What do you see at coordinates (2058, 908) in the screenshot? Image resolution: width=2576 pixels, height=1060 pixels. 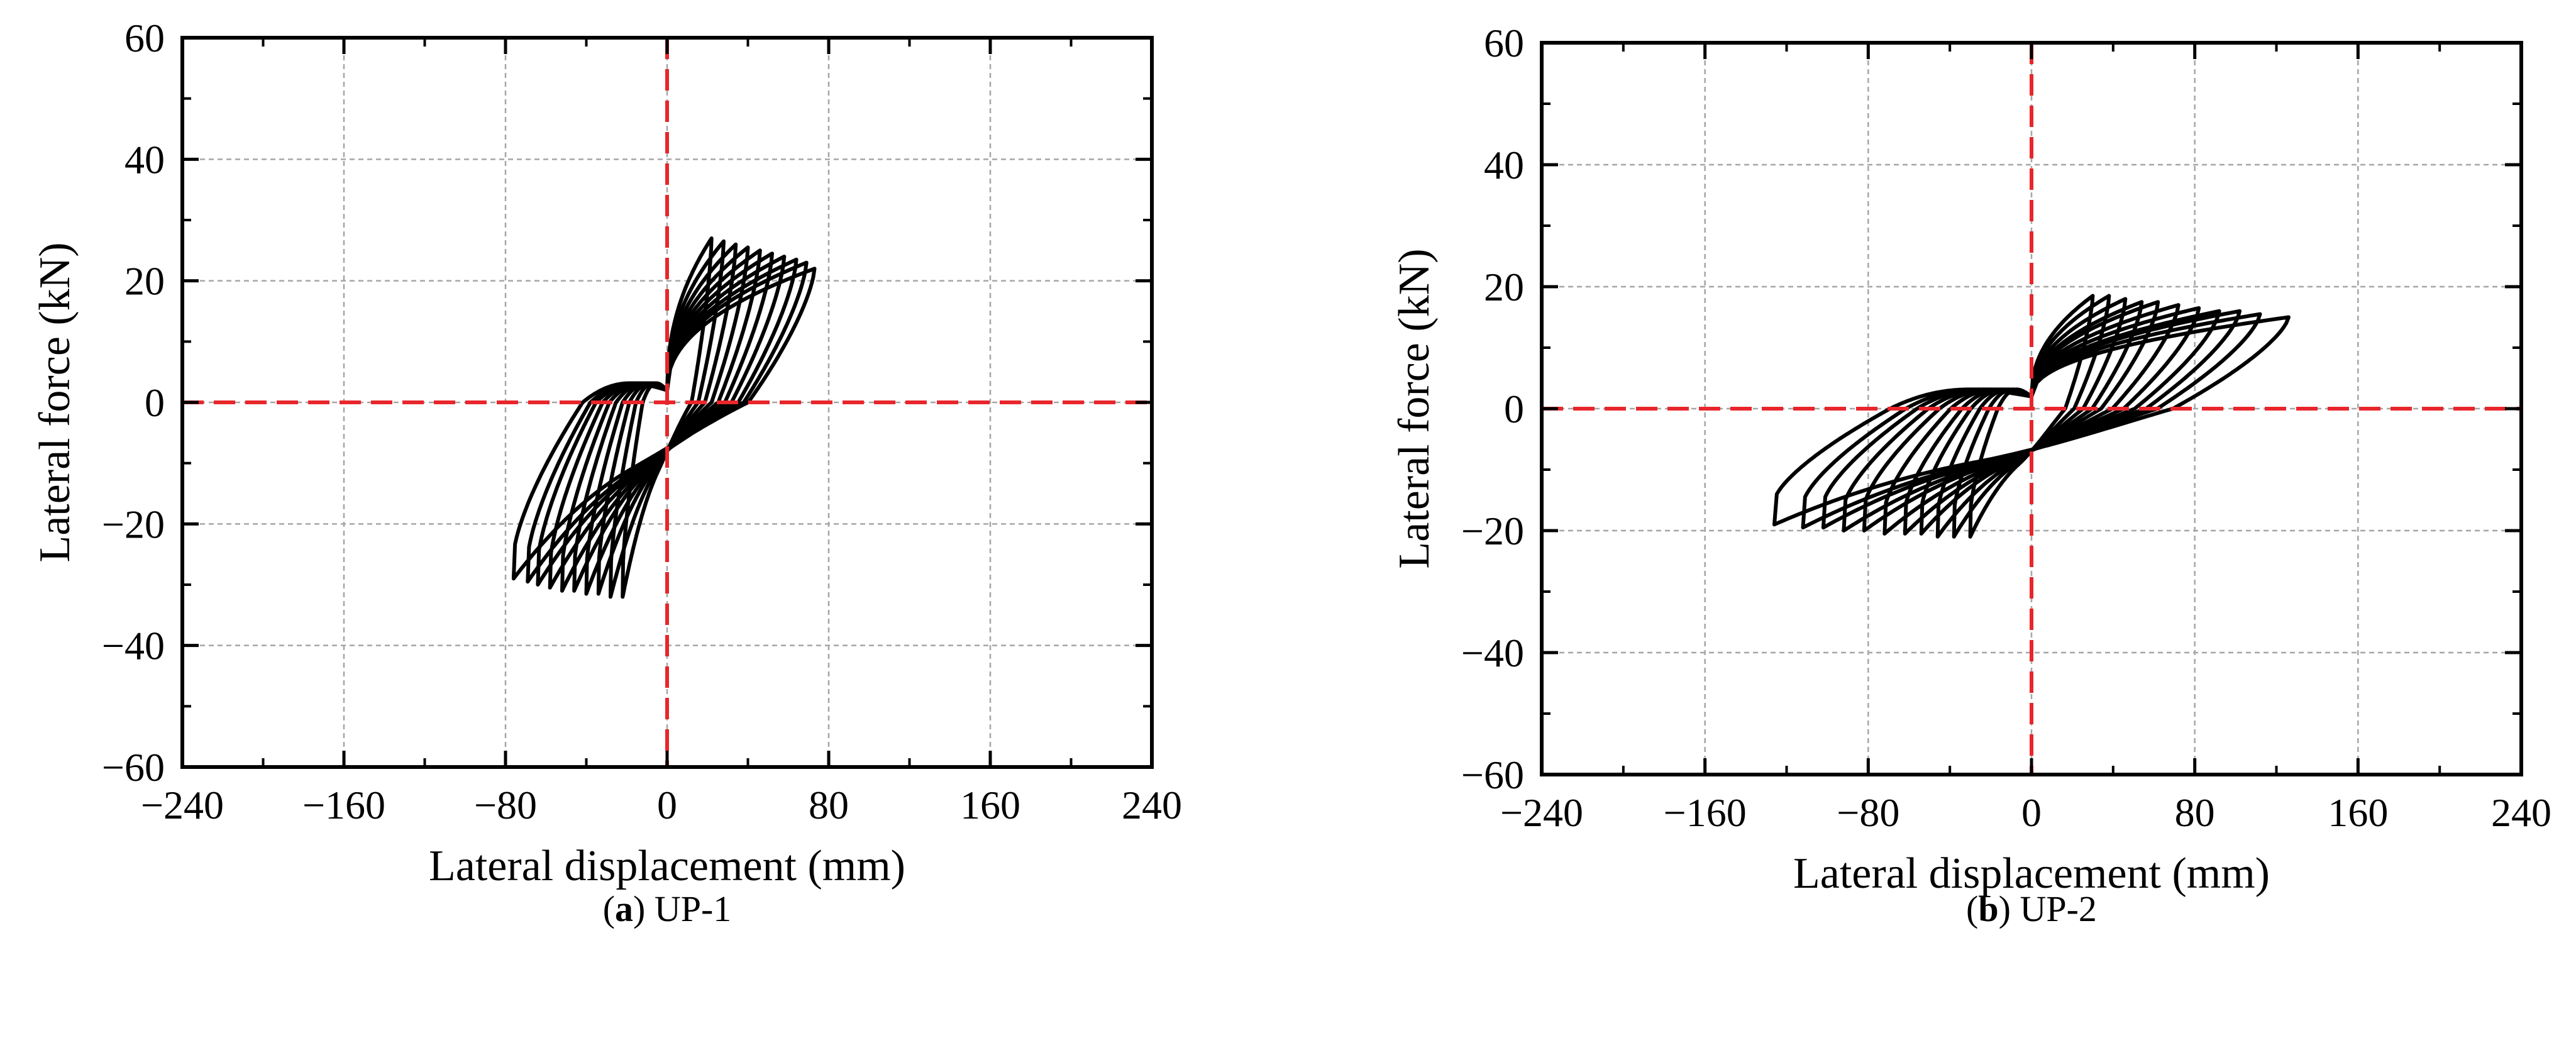 I see `caption-specimen: UP-2` at bounding box center [2058, 908].